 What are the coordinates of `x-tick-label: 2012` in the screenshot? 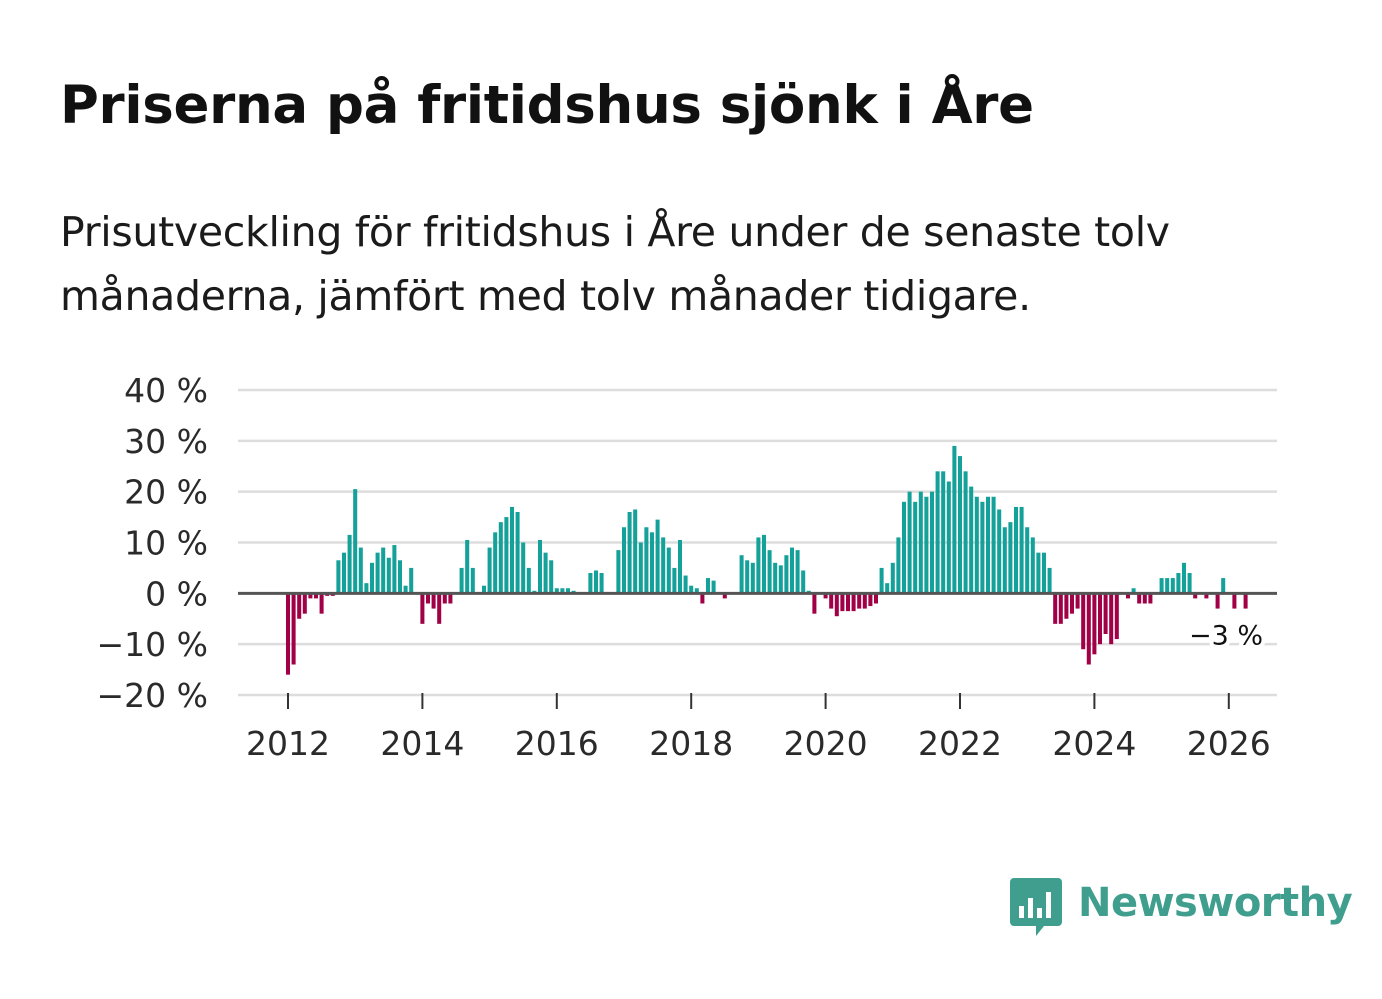 It's located at (288, 743).